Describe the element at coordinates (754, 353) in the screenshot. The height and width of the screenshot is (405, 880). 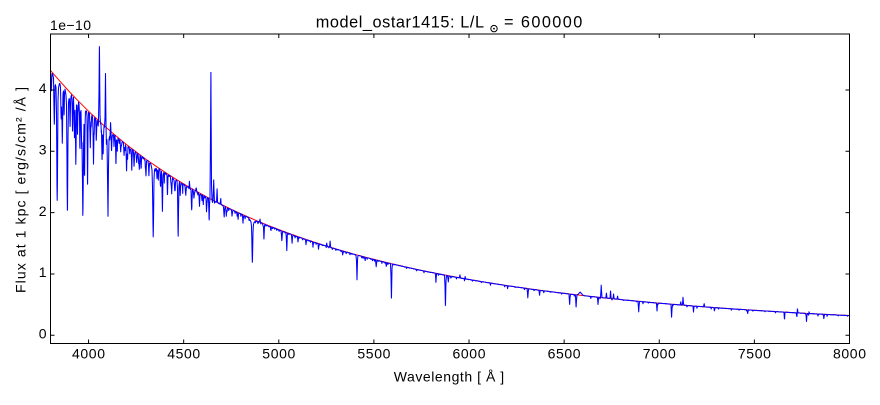
I see `svg-text: 7500` at that location.